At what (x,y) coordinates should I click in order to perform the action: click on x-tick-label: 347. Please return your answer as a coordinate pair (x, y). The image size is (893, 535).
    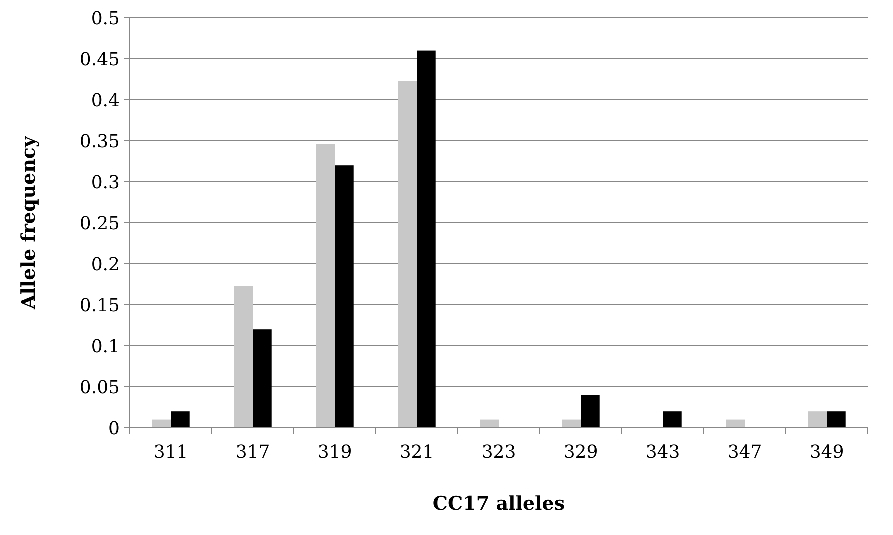
    Looking at the image, I should click on (745, 452).